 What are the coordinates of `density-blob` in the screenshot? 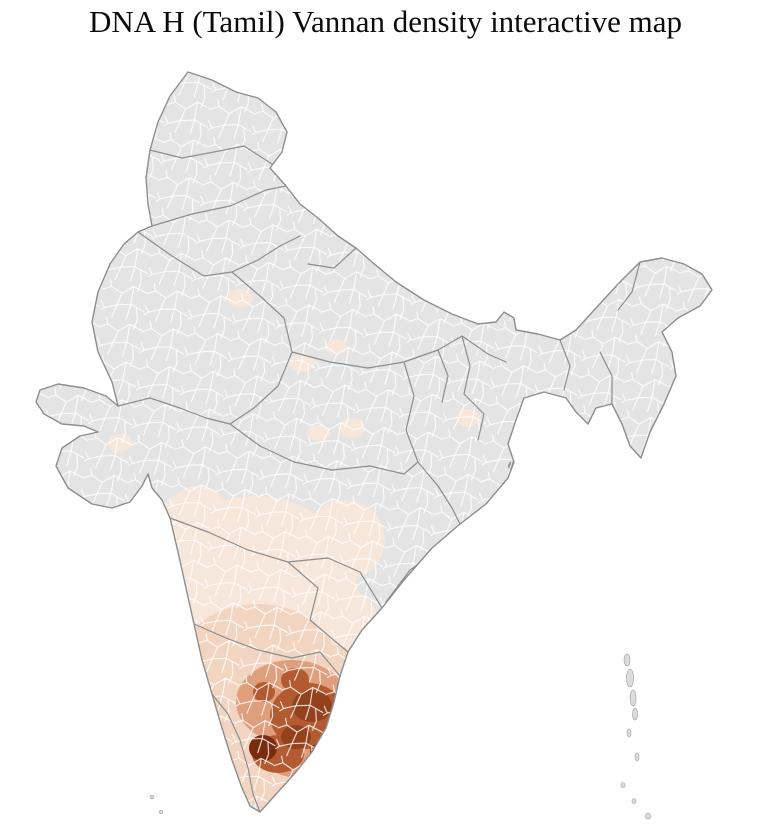 It's located at (524, 427).